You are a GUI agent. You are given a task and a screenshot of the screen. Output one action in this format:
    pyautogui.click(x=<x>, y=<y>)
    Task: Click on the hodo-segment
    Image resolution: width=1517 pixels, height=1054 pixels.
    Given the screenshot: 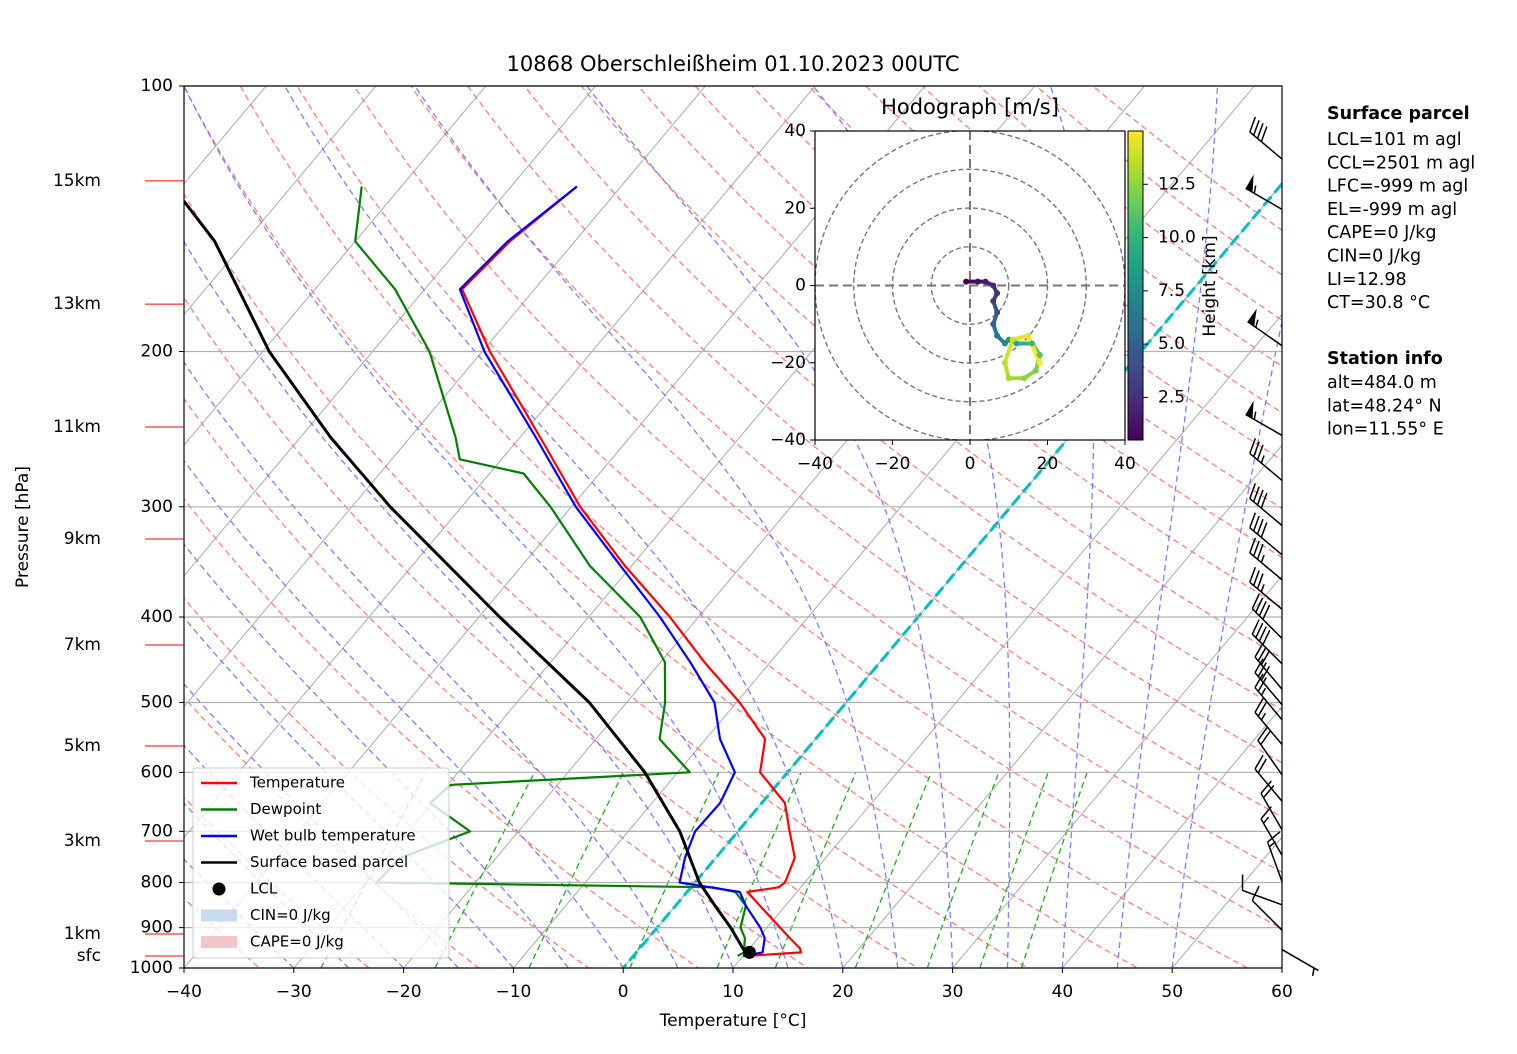 What is the action you would take?
    pyautogui.click(x=1034, y=349)
    